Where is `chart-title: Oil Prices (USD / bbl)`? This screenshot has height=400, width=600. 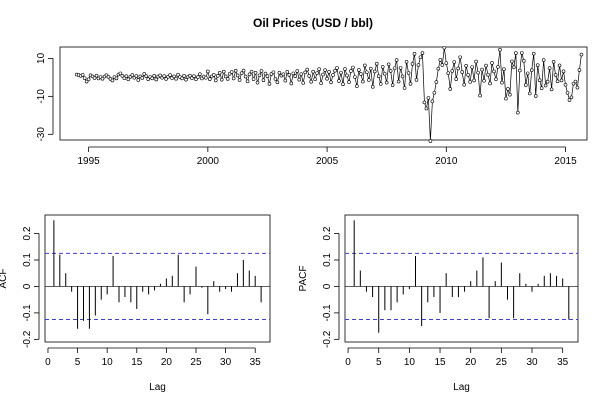 chart-title: Oil Prices (USD / bbl) is located at coordinates (313, 23).